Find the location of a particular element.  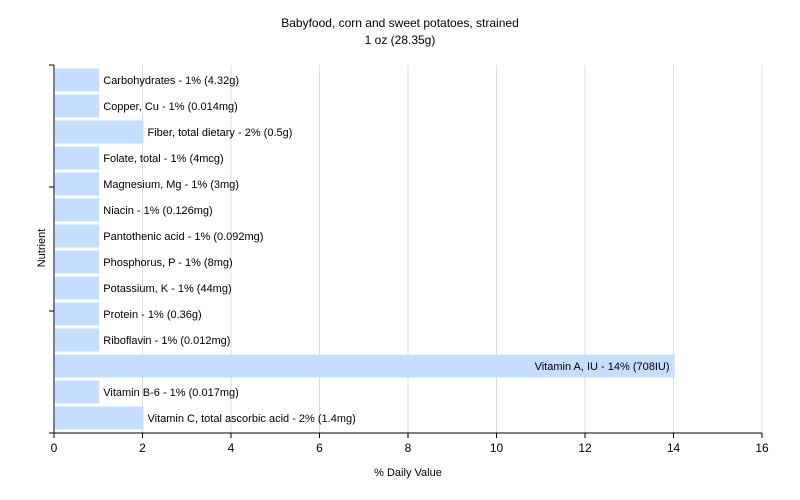

bar-label-12: Vitamin B-6 - 1% (0.017mg) is located at coordinates (171, 393).